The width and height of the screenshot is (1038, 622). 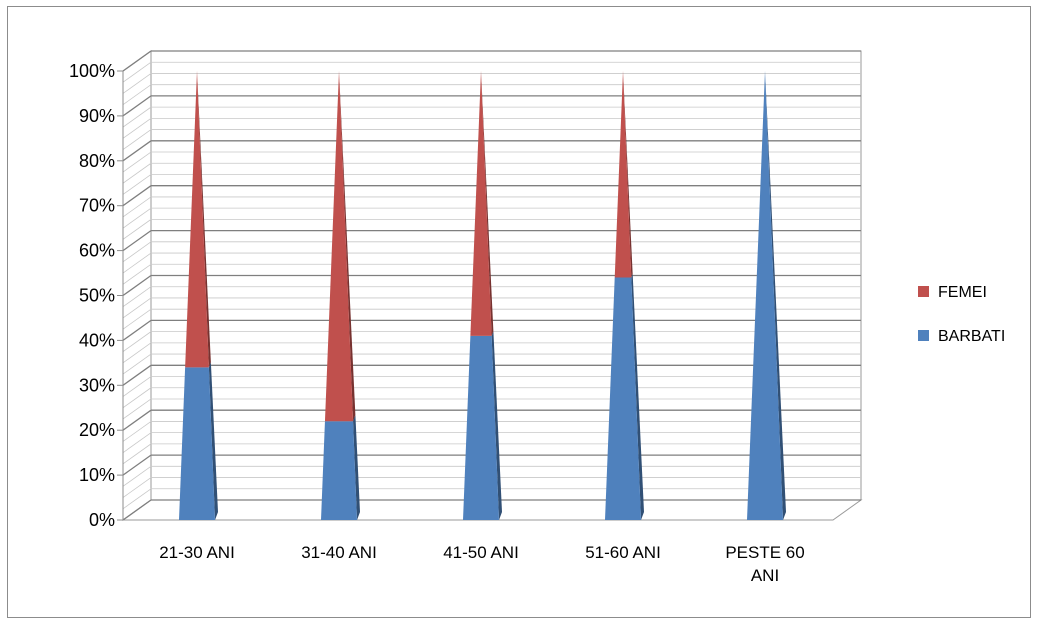 What do you see at coordinates (97, 340) in the screenshot?
I see `y-tick-label: 40%` at bounding box center [97, 340].